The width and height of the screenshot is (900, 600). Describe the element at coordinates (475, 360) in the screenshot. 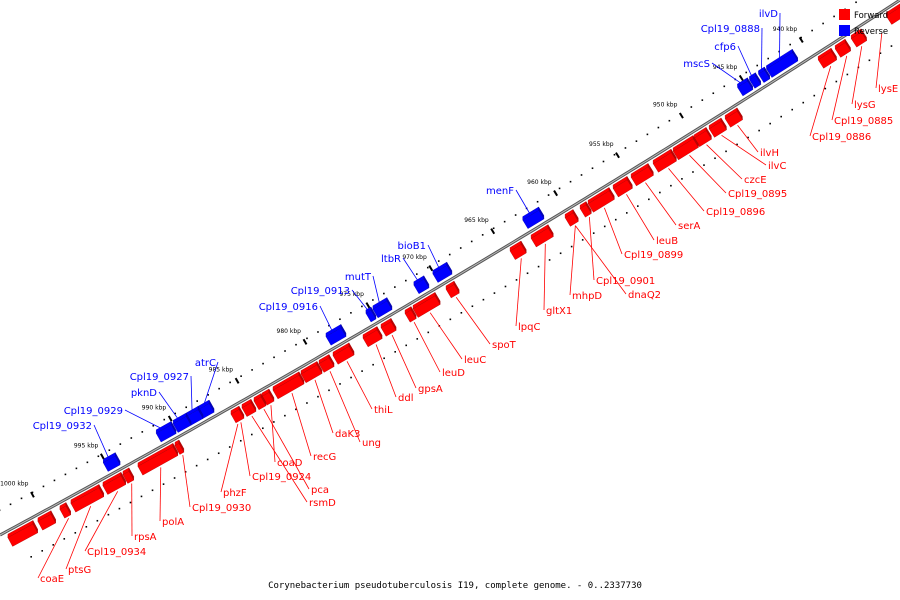

I see `forward-gene-18-label: leuC` at that location.